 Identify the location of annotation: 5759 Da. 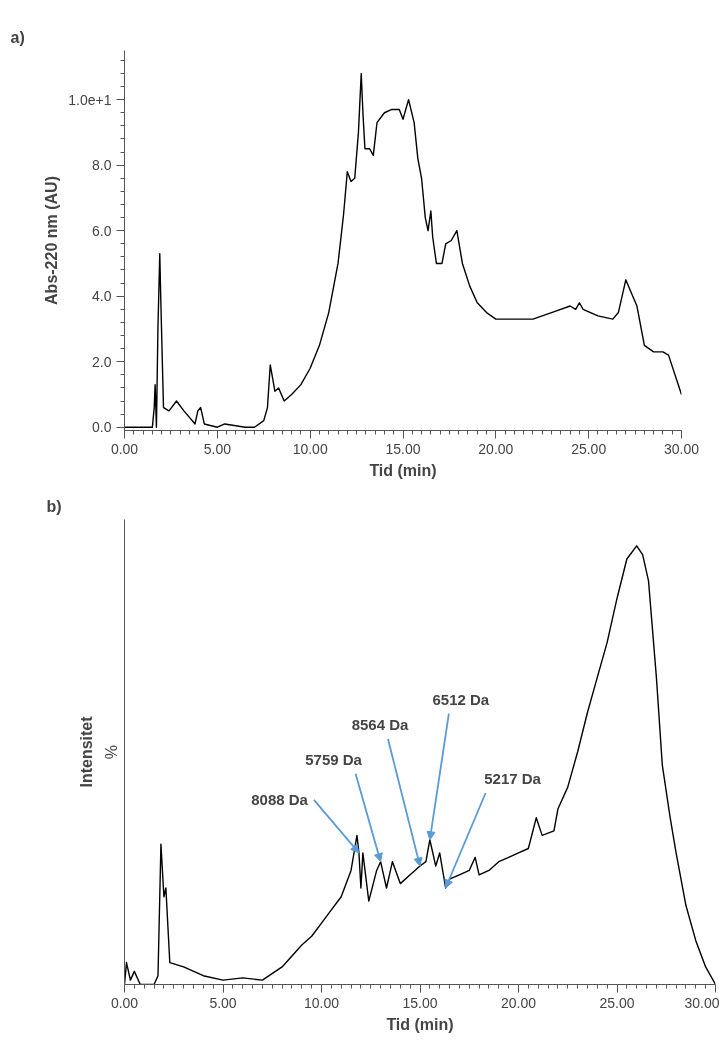
(334, 759).